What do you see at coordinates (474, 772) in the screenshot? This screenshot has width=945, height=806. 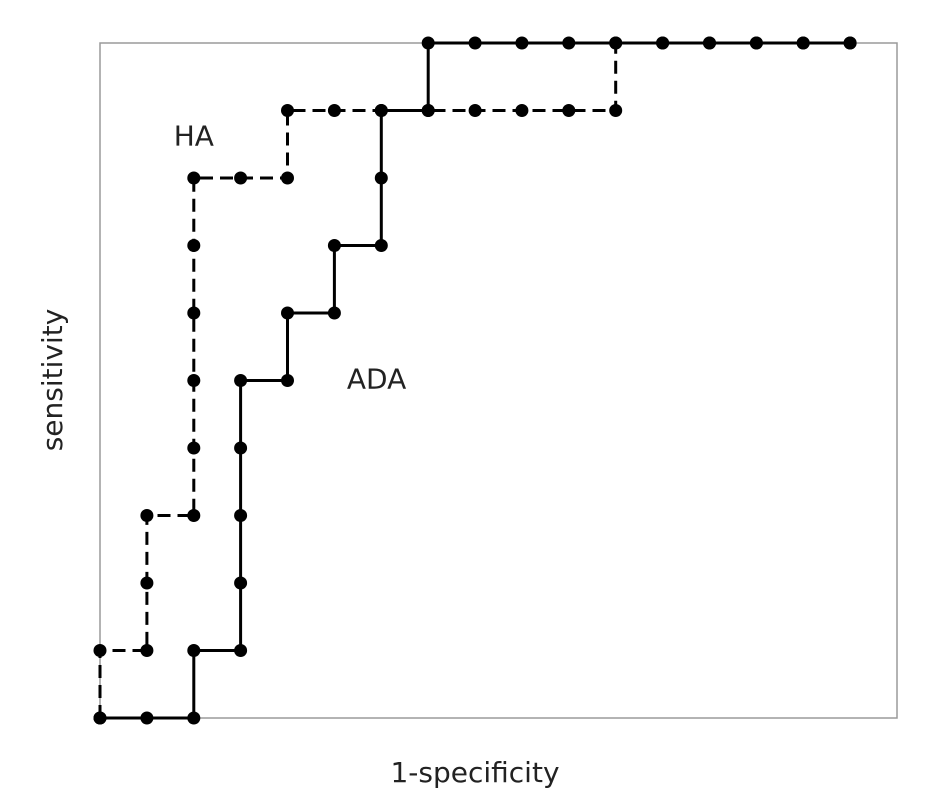 I see `x-axis-label: 1-specificity` at bounding box center [474, 772].